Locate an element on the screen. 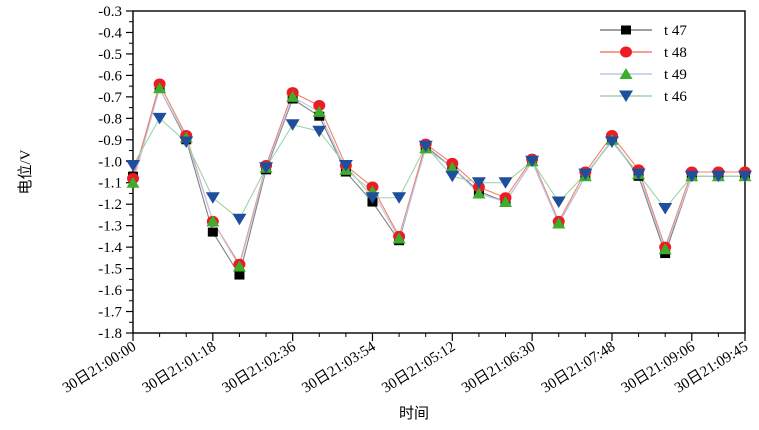 Image resolution: width=759 pixels, height=430 pixels. series-0-point-4-square-marker is located at coordinates (239, 275).